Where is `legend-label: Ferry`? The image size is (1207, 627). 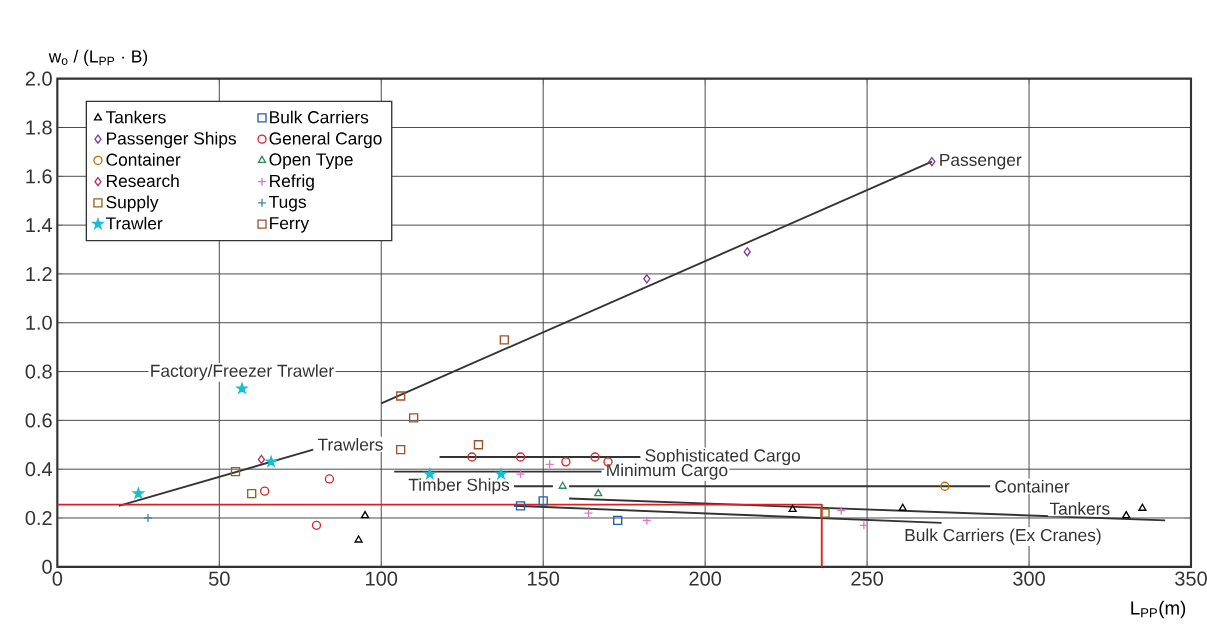
legend-label: Ferry is located at coordinates (290, 225).